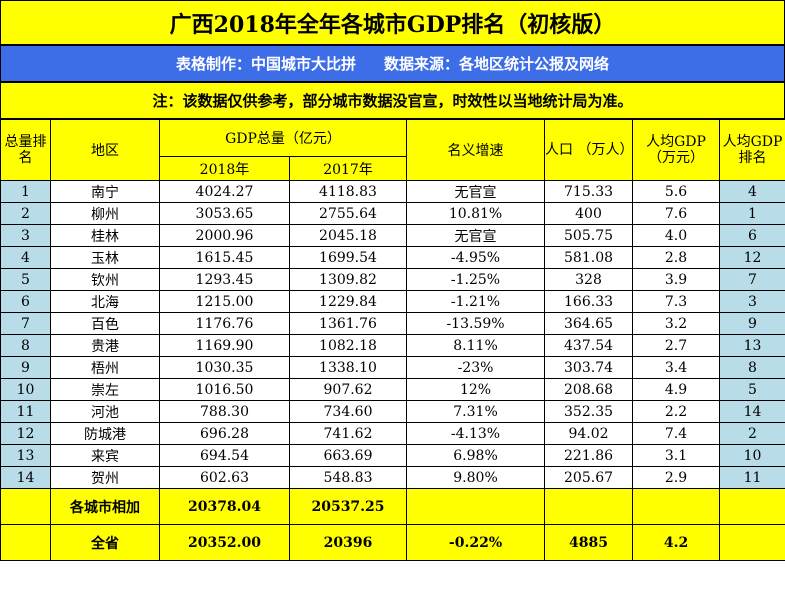 The width and height of the screenshot is (785, 599). I want to click on growth-cell: 10.81%, so click(476, 213).